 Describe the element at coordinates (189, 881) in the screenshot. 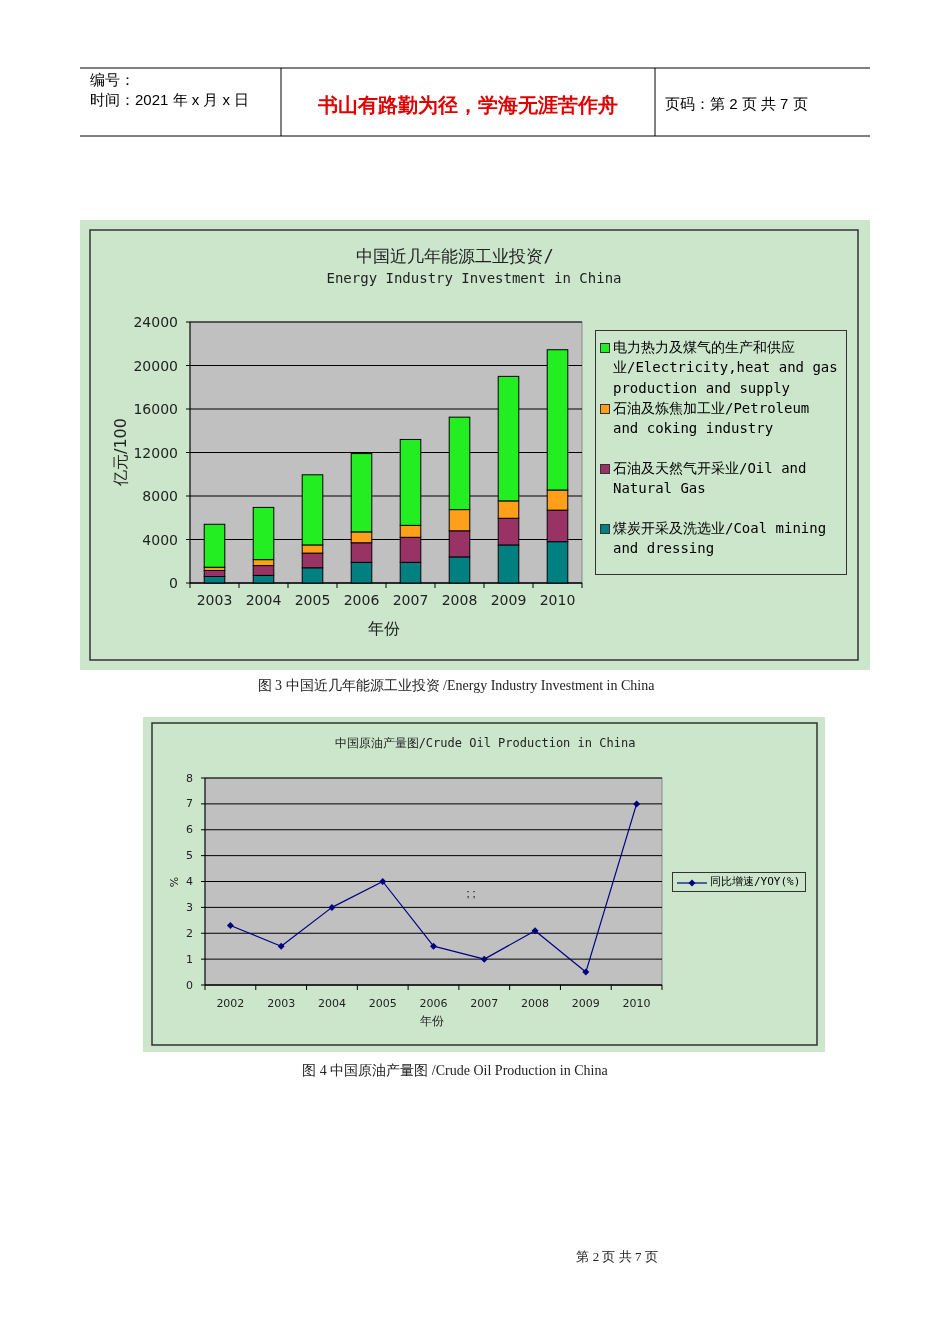

I see `y-tick-label: 4` at that location.